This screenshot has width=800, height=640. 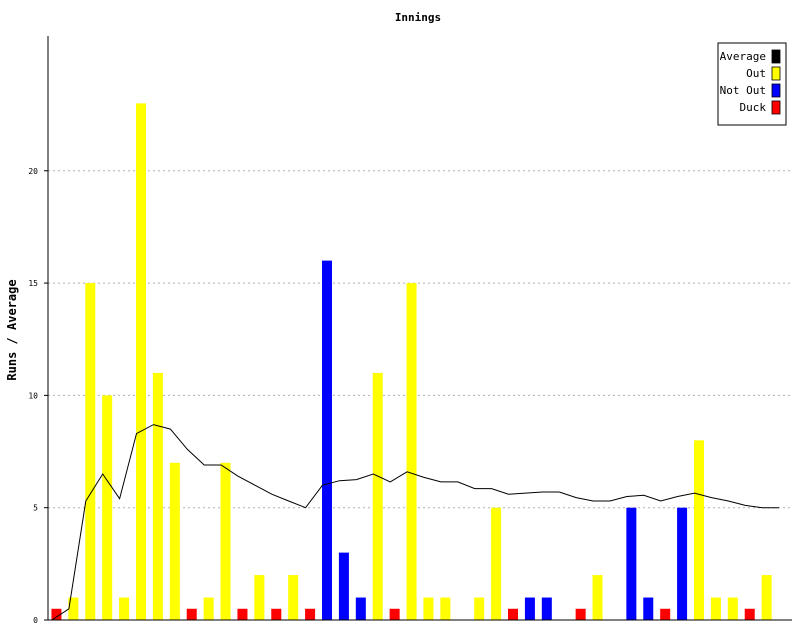 What do you see at coordinates (743, 56) in the screenshot?
I see `legend-label: Average` at bounding box center [743, 56].